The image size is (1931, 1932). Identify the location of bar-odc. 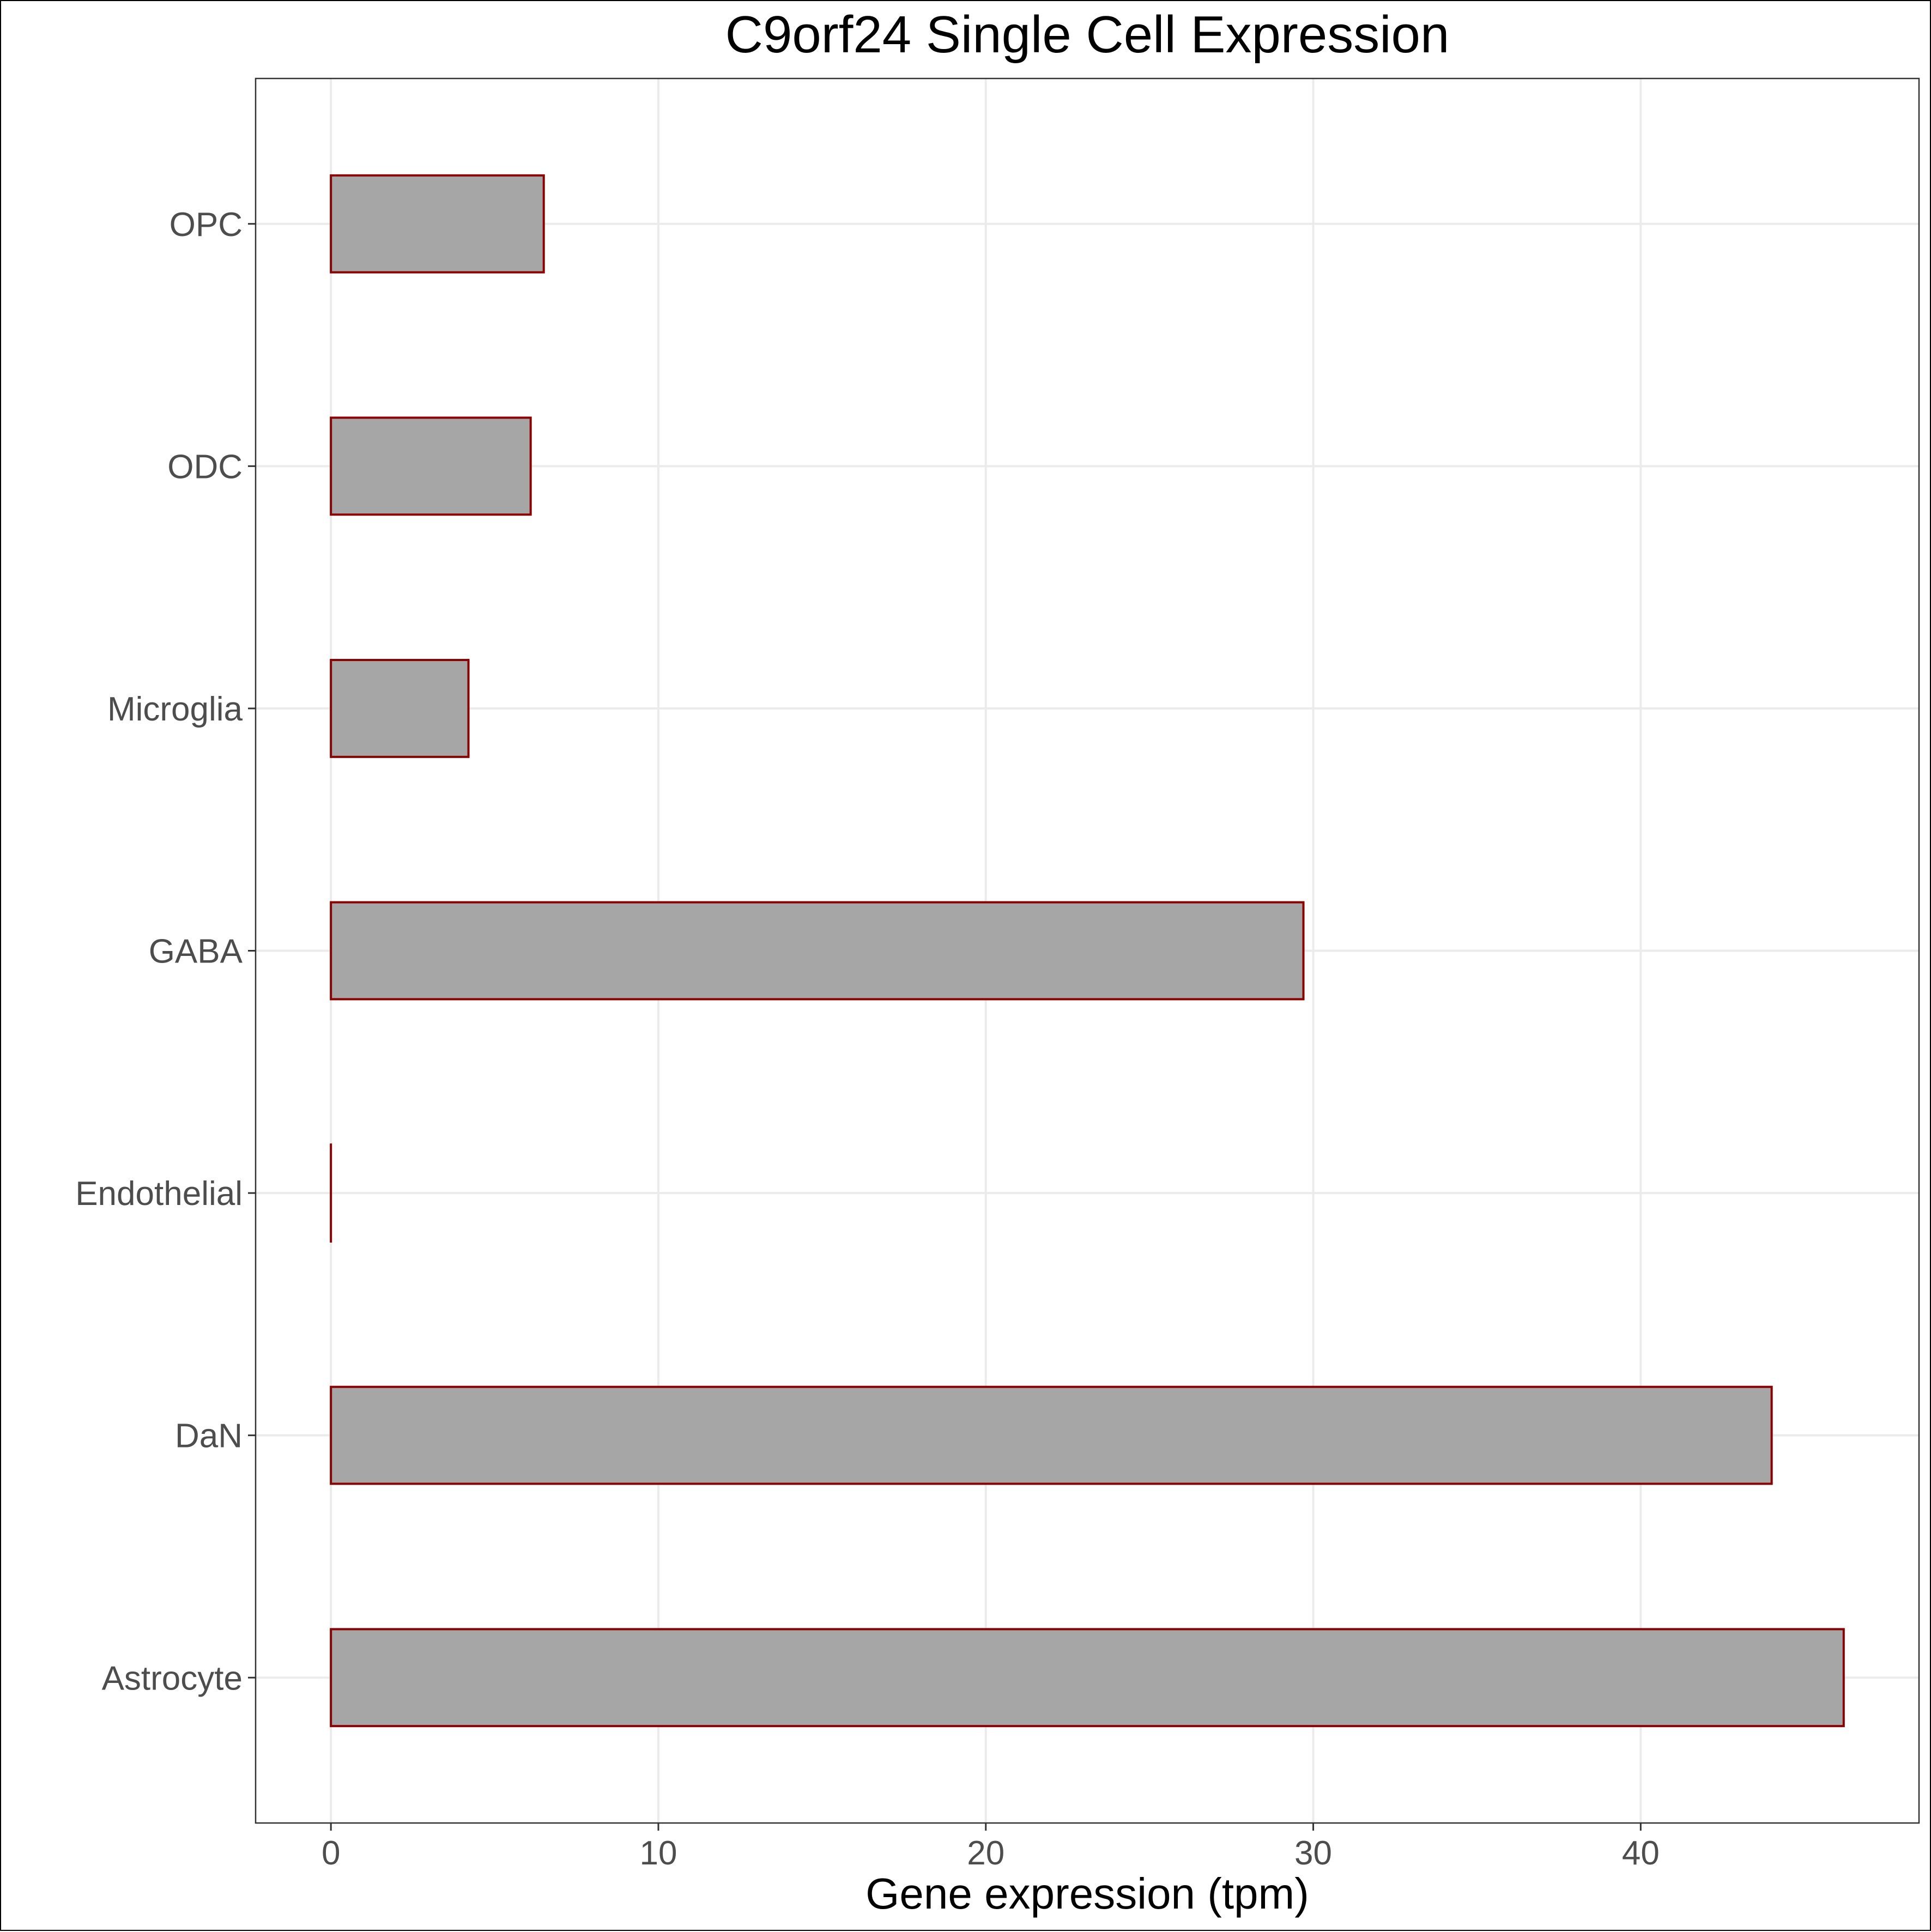
(431, 465).